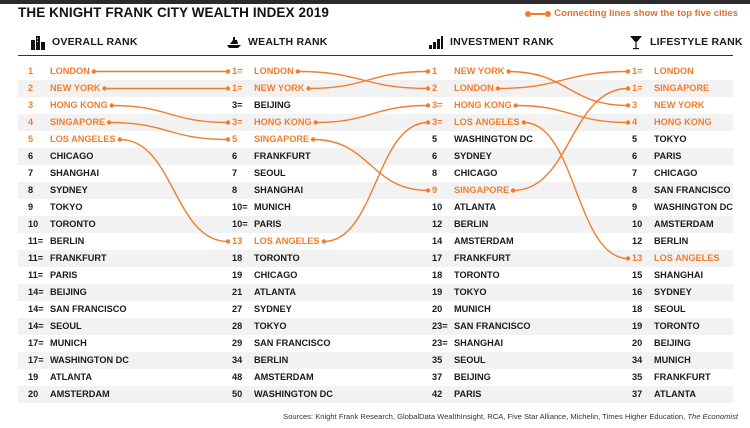 The width and height of the screenshot is (750, 428). I want to click on rank-entry: 8 SHANGHAI, so click(267, 190).